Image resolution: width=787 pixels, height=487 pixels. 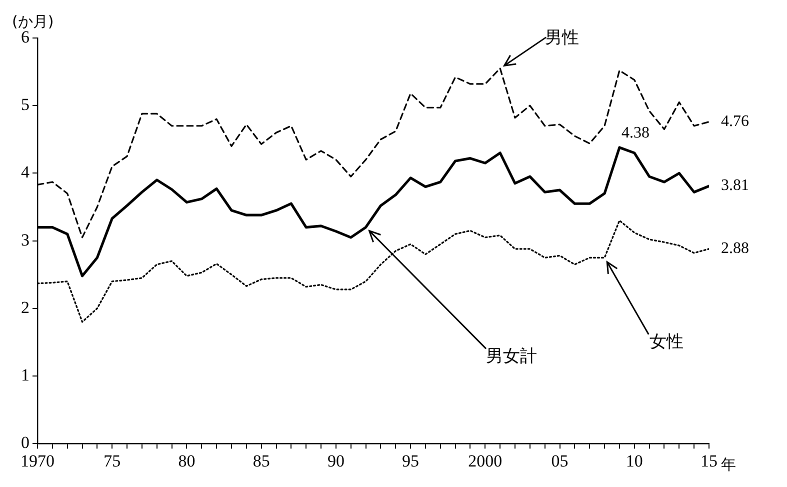 I want to click on y-tick-label: 0, so click(x=25, y=442).